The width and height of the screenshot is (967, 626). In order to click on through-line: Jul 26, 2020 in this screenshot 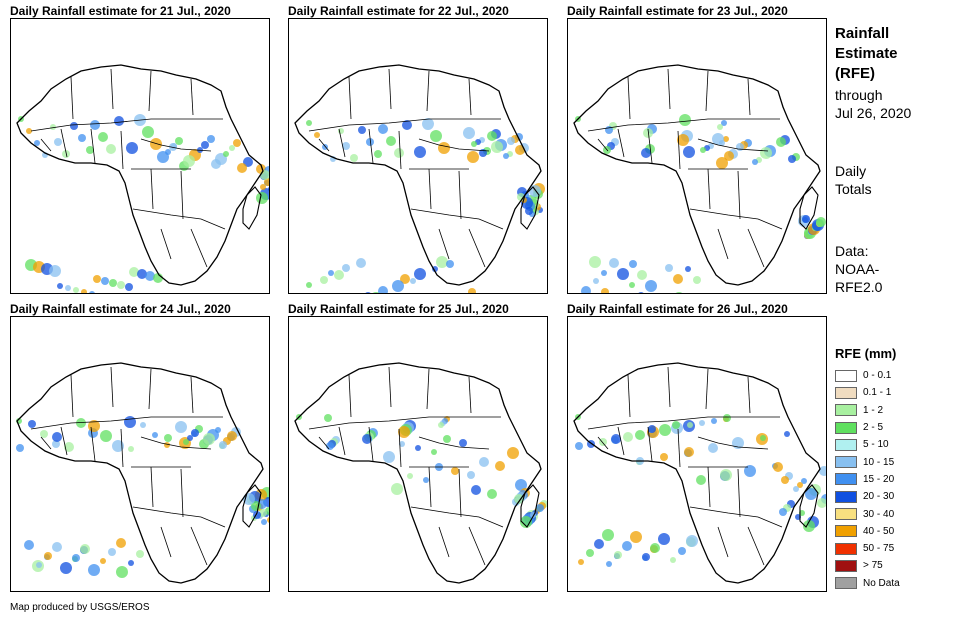, I will do `click(873, 113)`.